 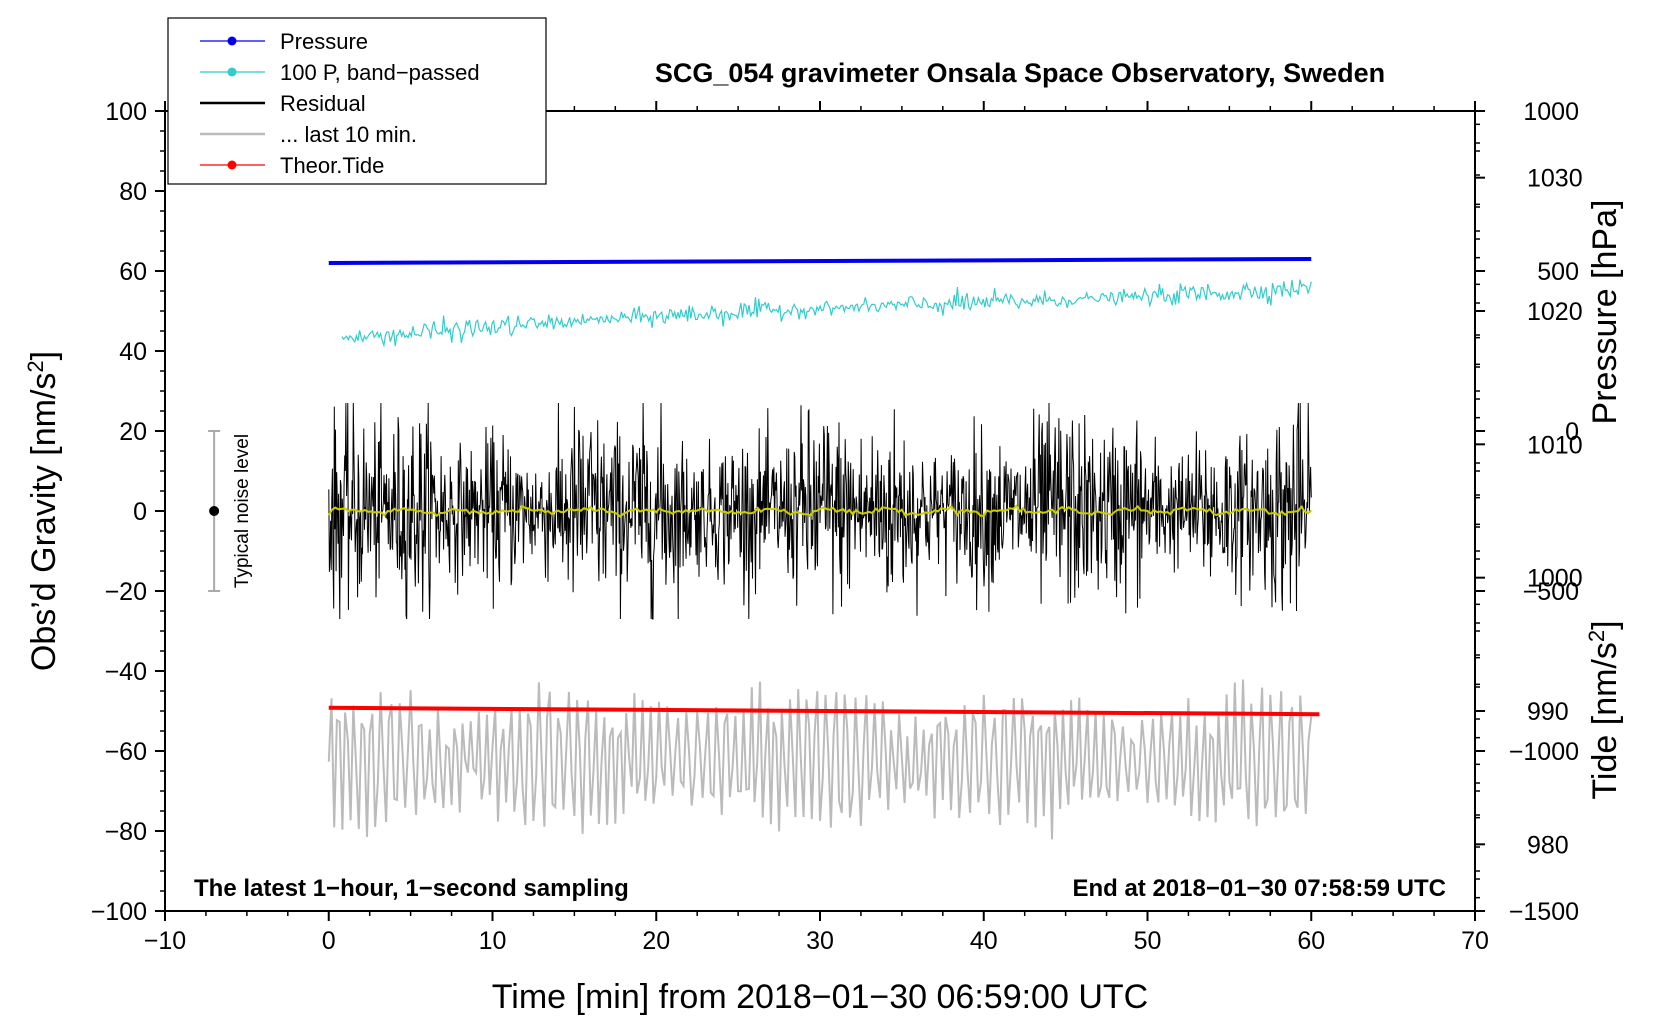 What do you see at coordinates (332, 165) in the screenshot?
I see `legend-label: Theor.Tide` at bounding box center [332, 165].